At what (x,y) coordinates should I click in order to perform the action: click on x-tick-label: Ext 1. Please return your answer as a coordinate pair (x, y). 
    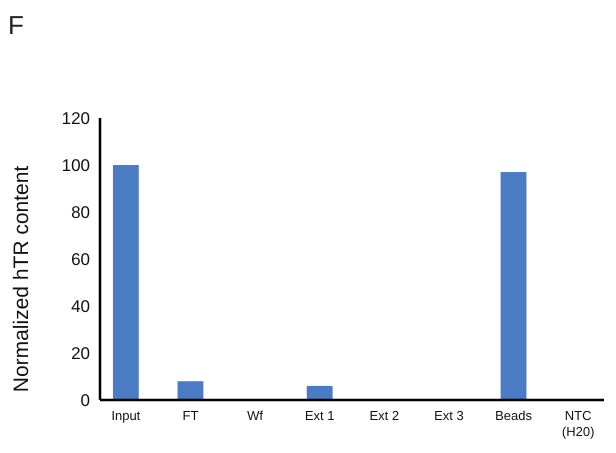
    Looking at the image, I should click on (319, 415).